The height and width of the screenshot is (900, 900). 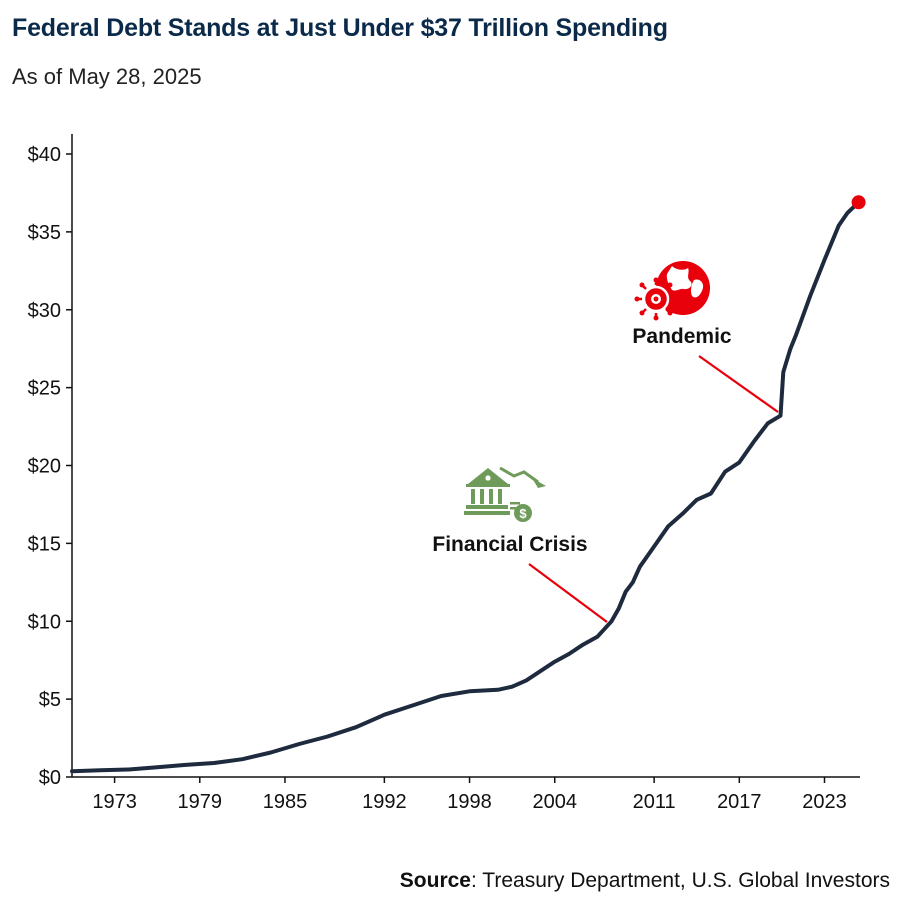 What do you see at coordinates (469, 802) in the screenshot?
I see `x-tick-label: 1998` at bounding box center [469, 802].